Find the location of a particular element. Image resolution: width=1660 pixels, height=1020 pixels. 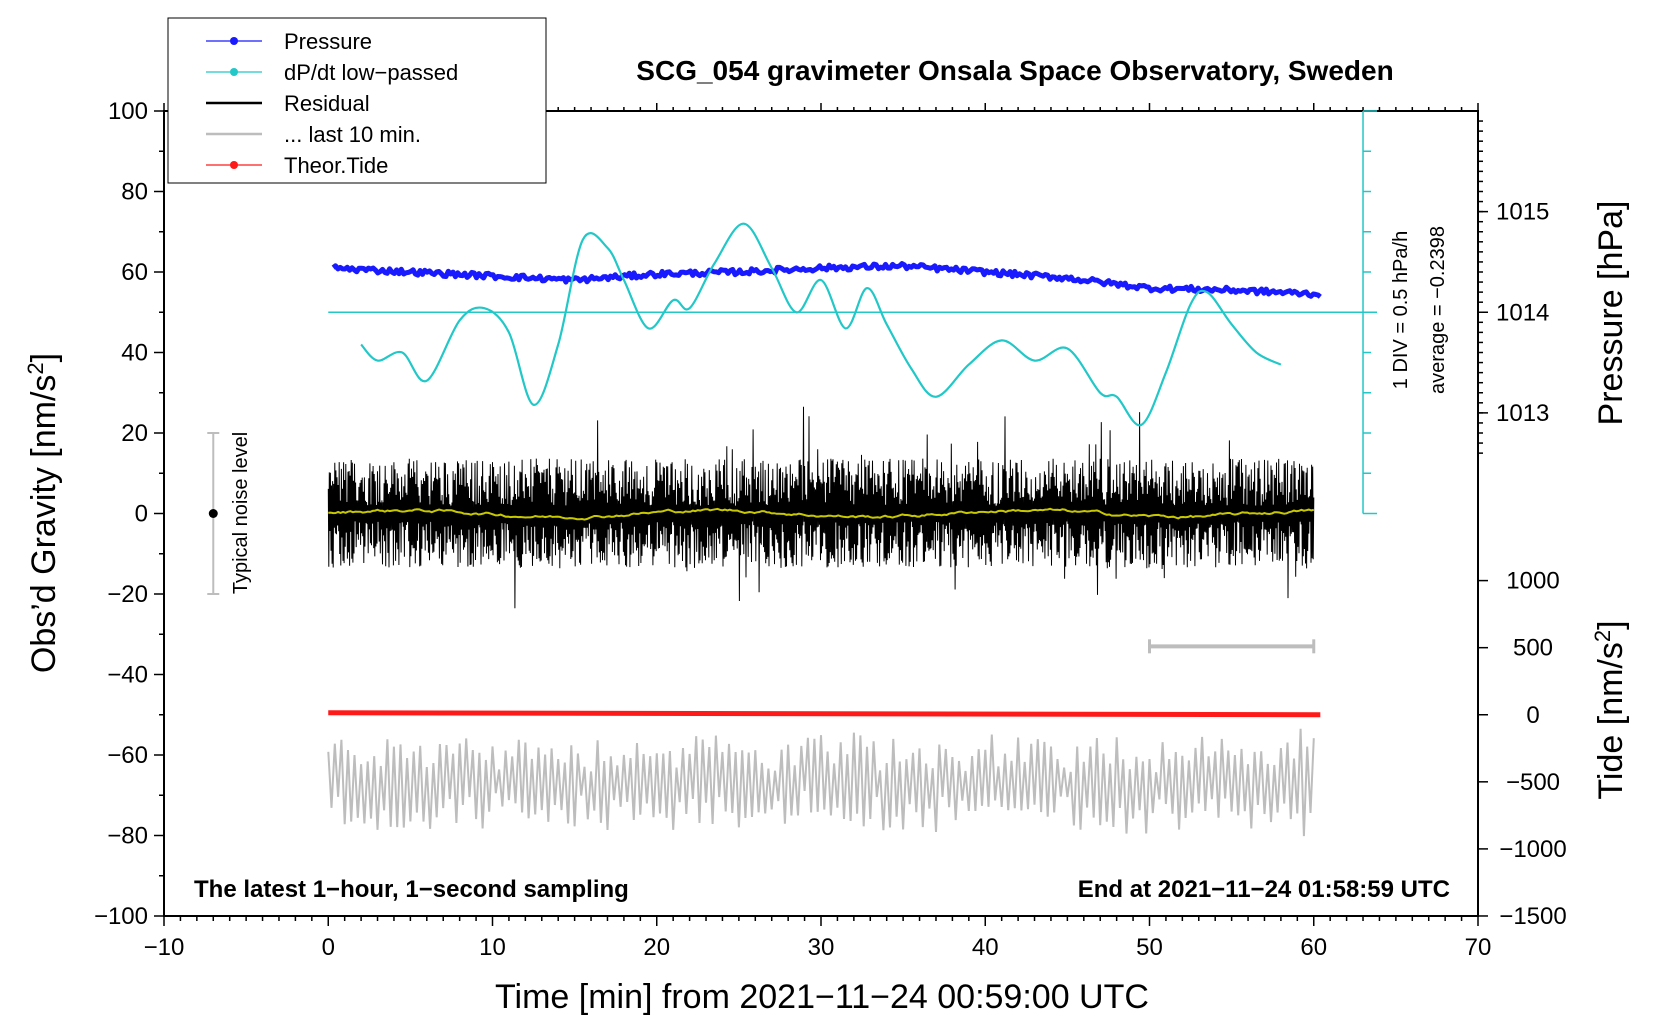

x-tick-label: 30 is located at coordinates (821, 947).